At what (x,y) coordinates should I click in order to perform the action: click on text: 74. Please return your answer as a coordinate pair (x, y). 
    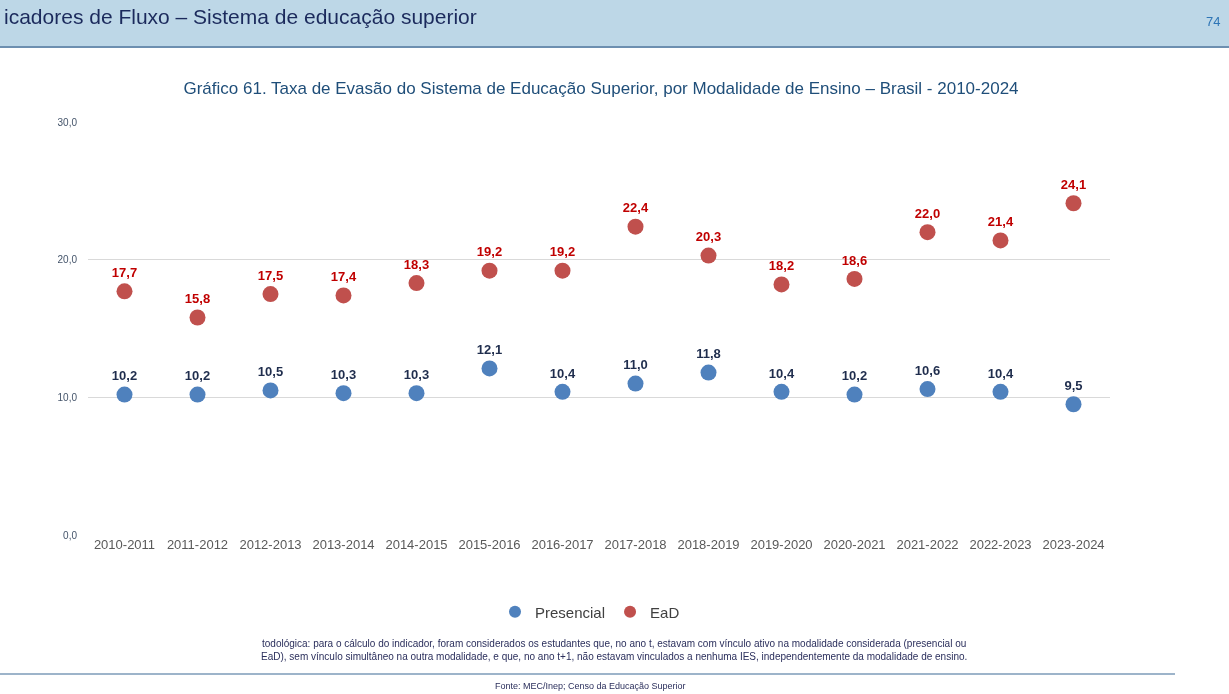
    Looking at the image, I should click on (1213, 21).